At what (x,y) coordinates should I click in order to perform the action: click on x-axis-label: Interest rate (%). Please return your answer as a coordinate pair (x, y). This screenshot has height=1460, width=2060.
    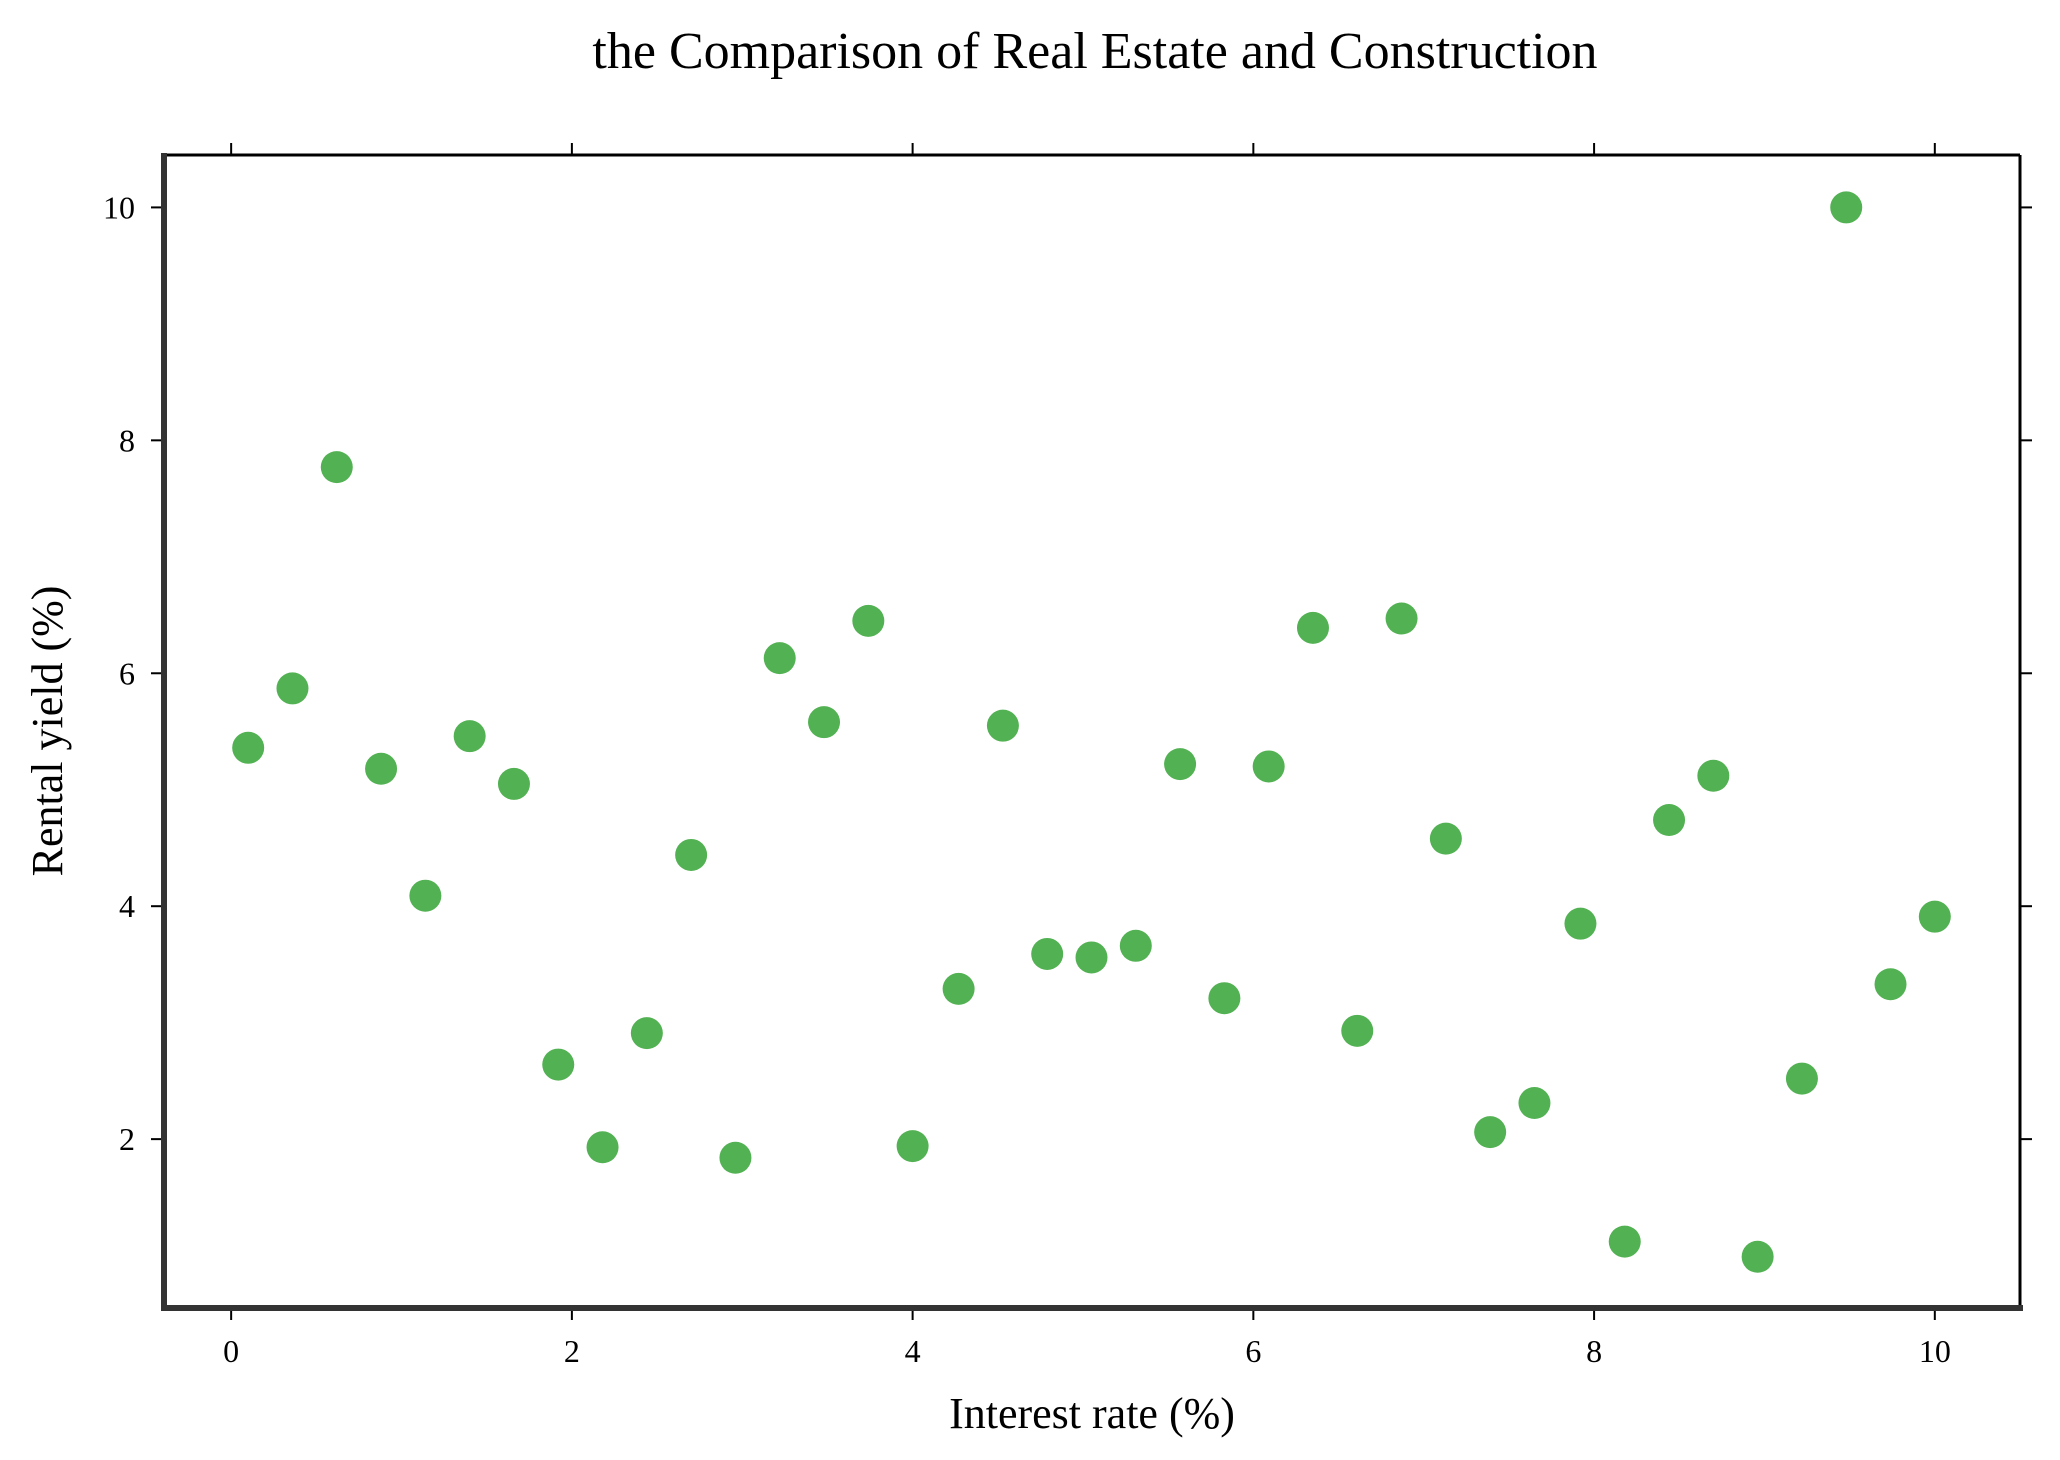
    Looking at the image, I should click on (1092, 1413).